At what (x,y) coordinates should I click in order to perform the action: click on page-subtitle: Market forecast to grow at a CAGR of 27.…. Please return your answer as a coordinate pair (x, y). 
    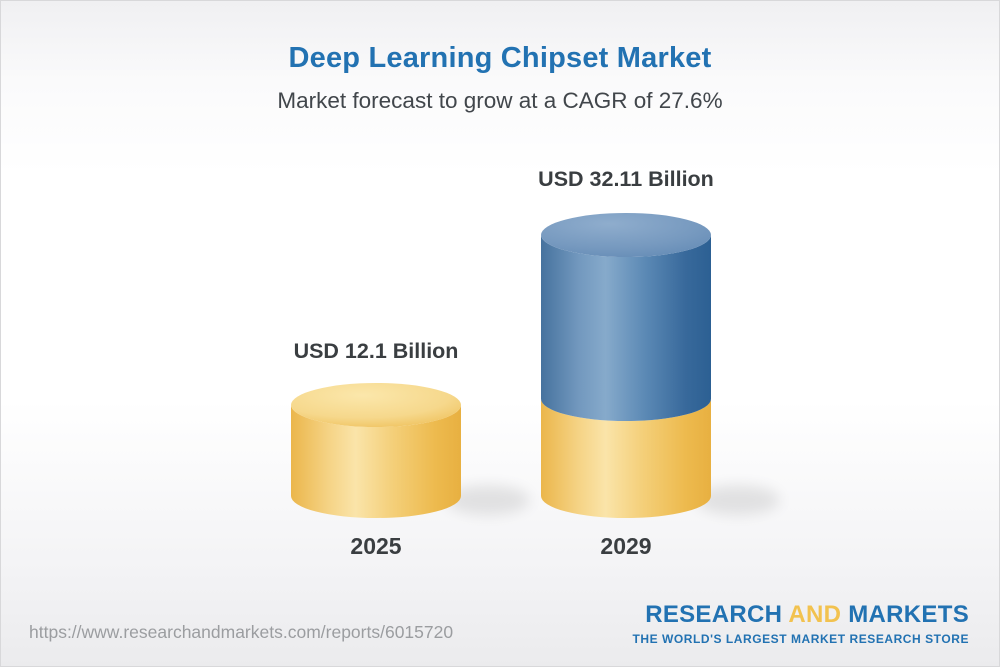
    Looking at the image, I should click on (500, 100).